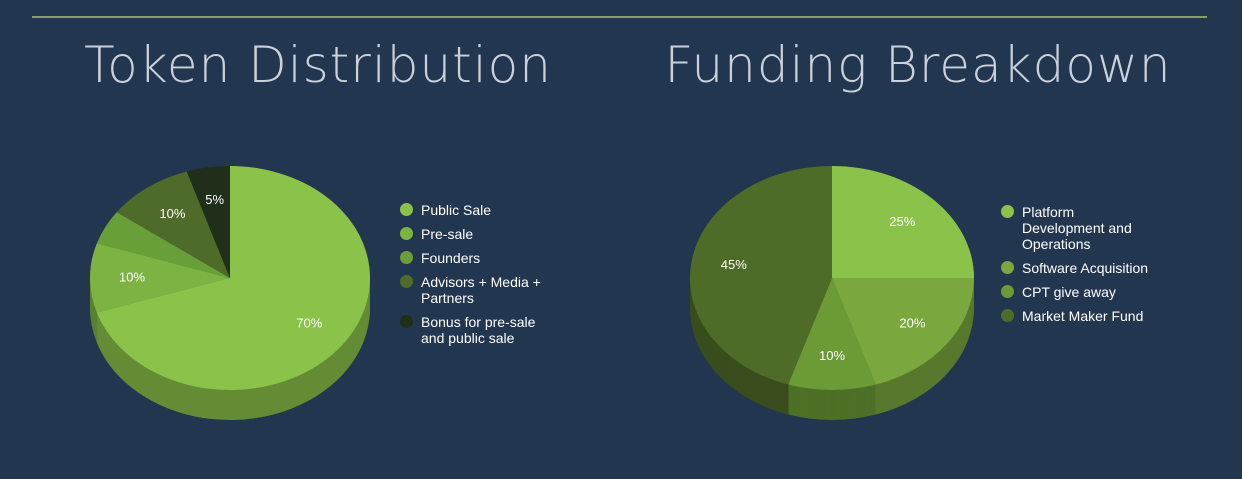 This screenshot has width=1242, height=479. I want to click on data-label: 20%, so click(912, 323).